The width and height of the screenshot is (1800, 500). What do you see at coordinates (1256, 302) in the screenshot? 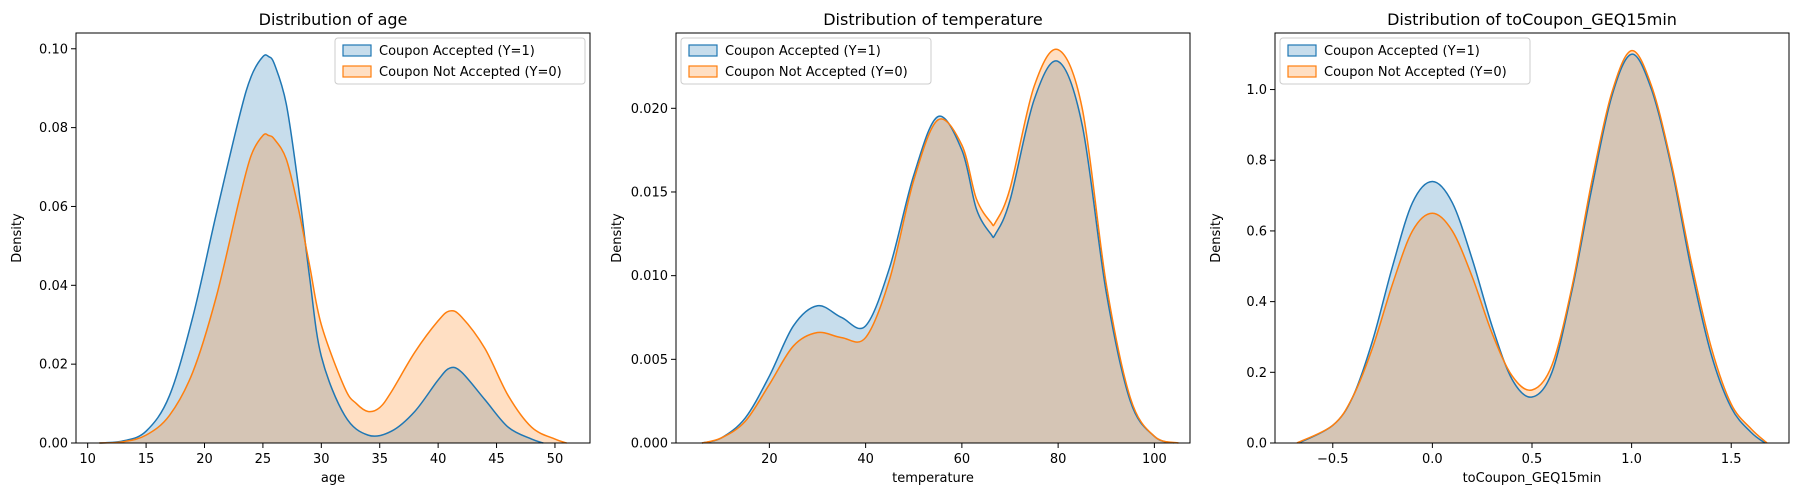
I see `y-tick-label: 0.4` at bounding box center [1256, 302].